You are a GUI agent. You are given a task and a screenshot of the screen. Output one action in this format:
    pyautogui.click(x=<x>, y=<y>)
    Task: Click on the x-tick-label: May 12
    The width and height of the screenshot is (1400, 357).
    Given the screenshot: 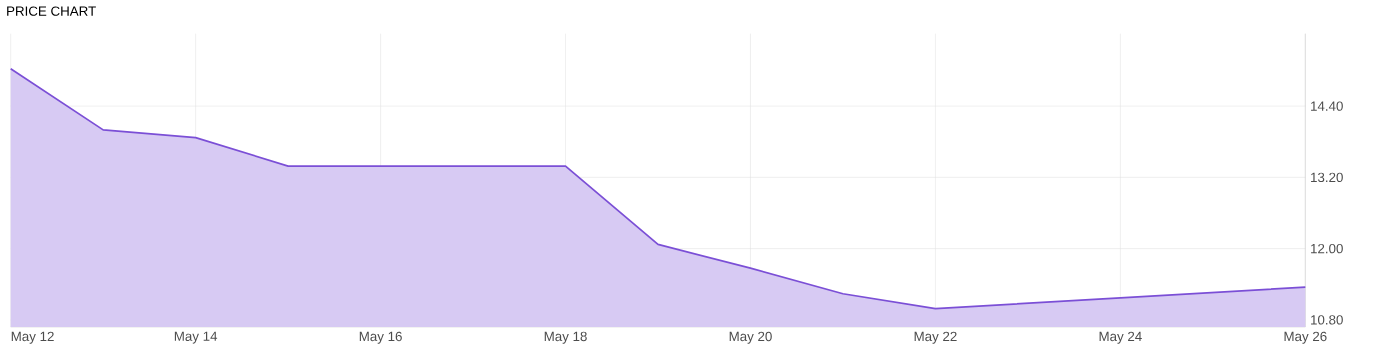 What is the action you would take?
    pyautogui.click(x=32, y=337)
    